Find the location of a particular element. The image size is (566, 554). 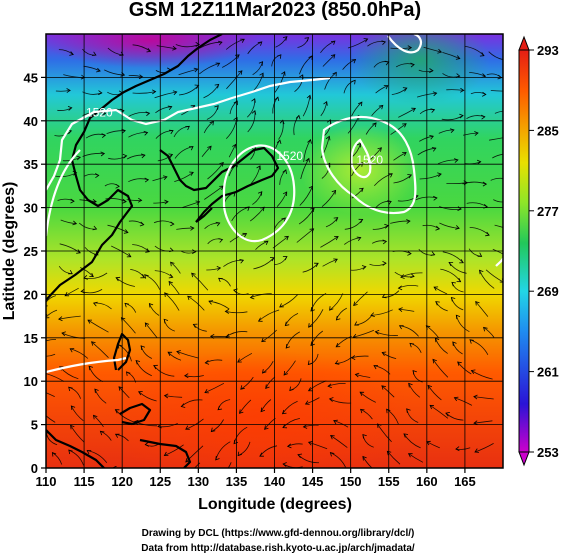

y-axis-label: Latitude (degrees) is located at coordinates (9, 251).